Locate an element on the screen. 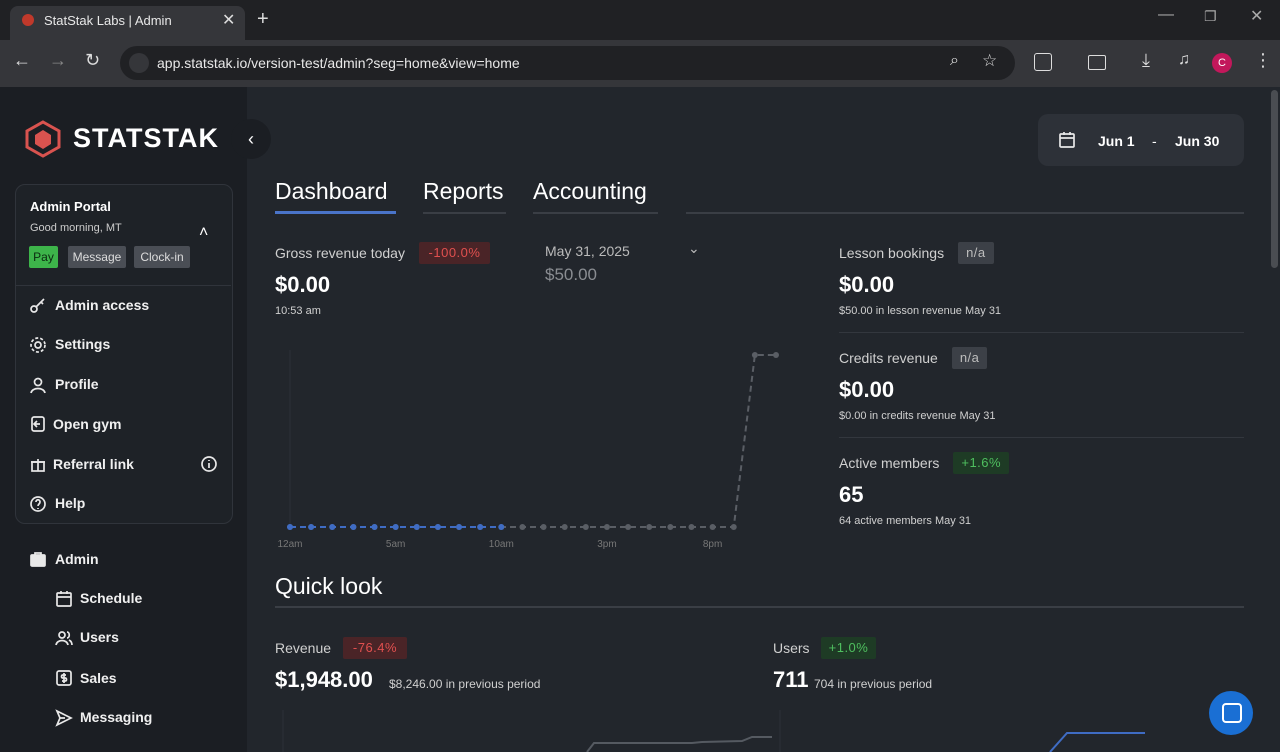  compare-dropdown: ⌄ is located at coordinates (694, 248).